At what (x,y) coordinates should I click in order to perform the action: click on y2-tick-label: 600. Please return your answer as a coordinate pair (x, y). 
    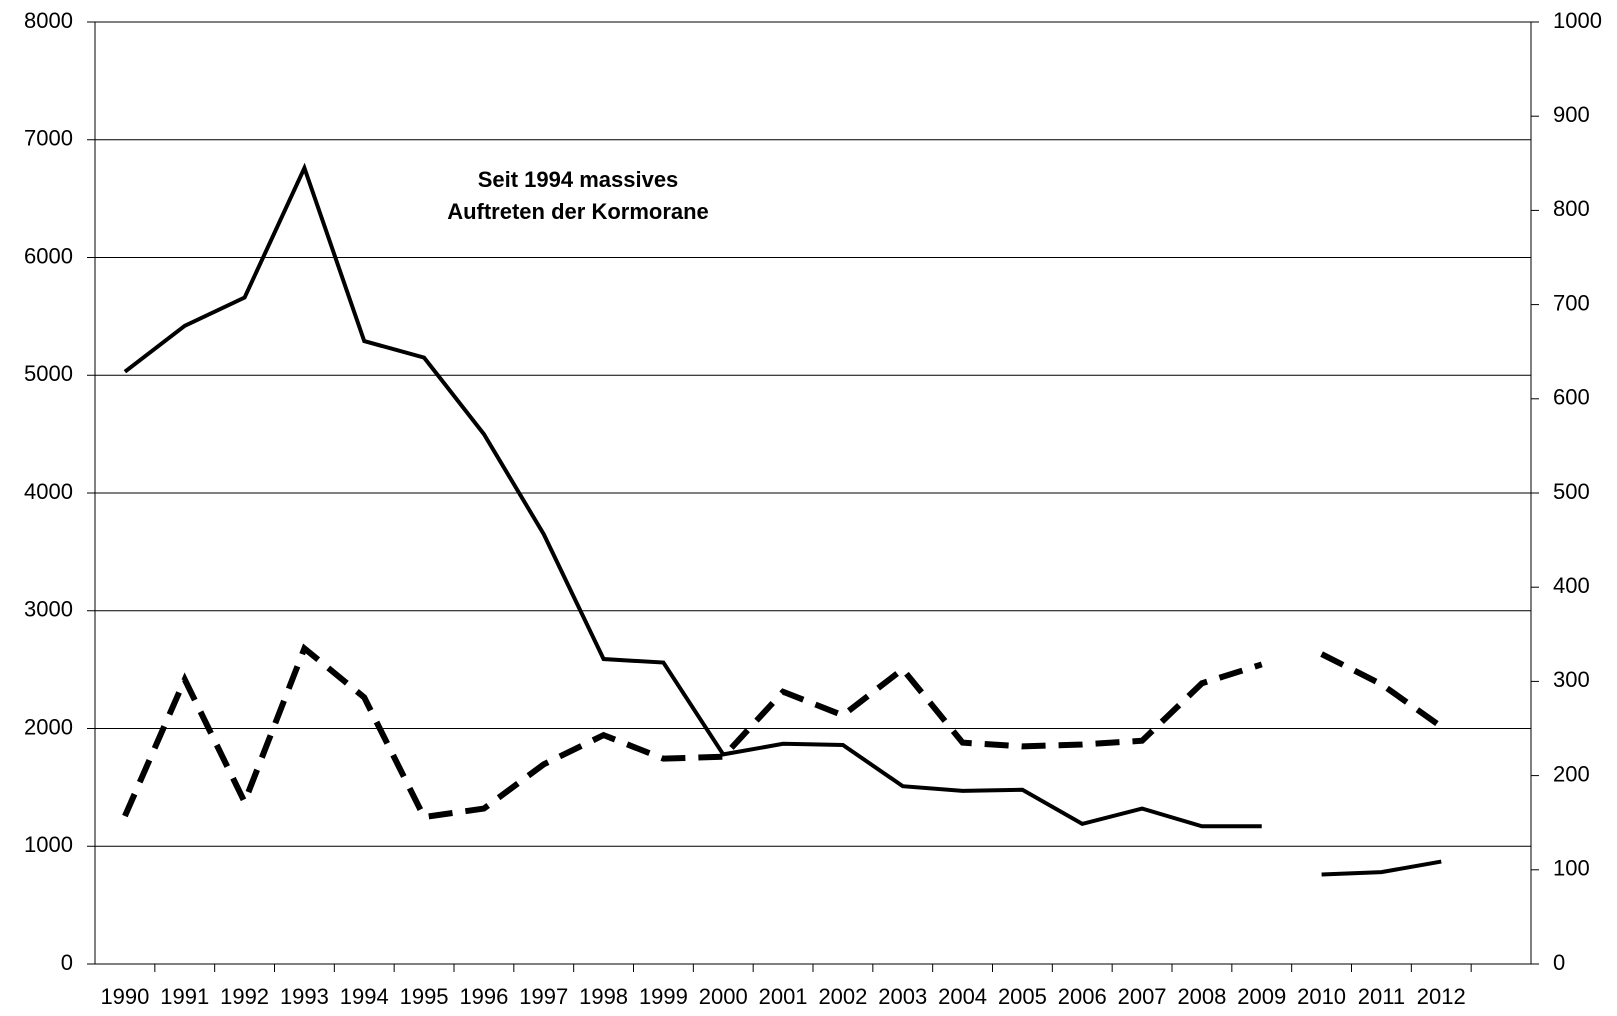
    Looking at the image, I should click on (1571, 397).